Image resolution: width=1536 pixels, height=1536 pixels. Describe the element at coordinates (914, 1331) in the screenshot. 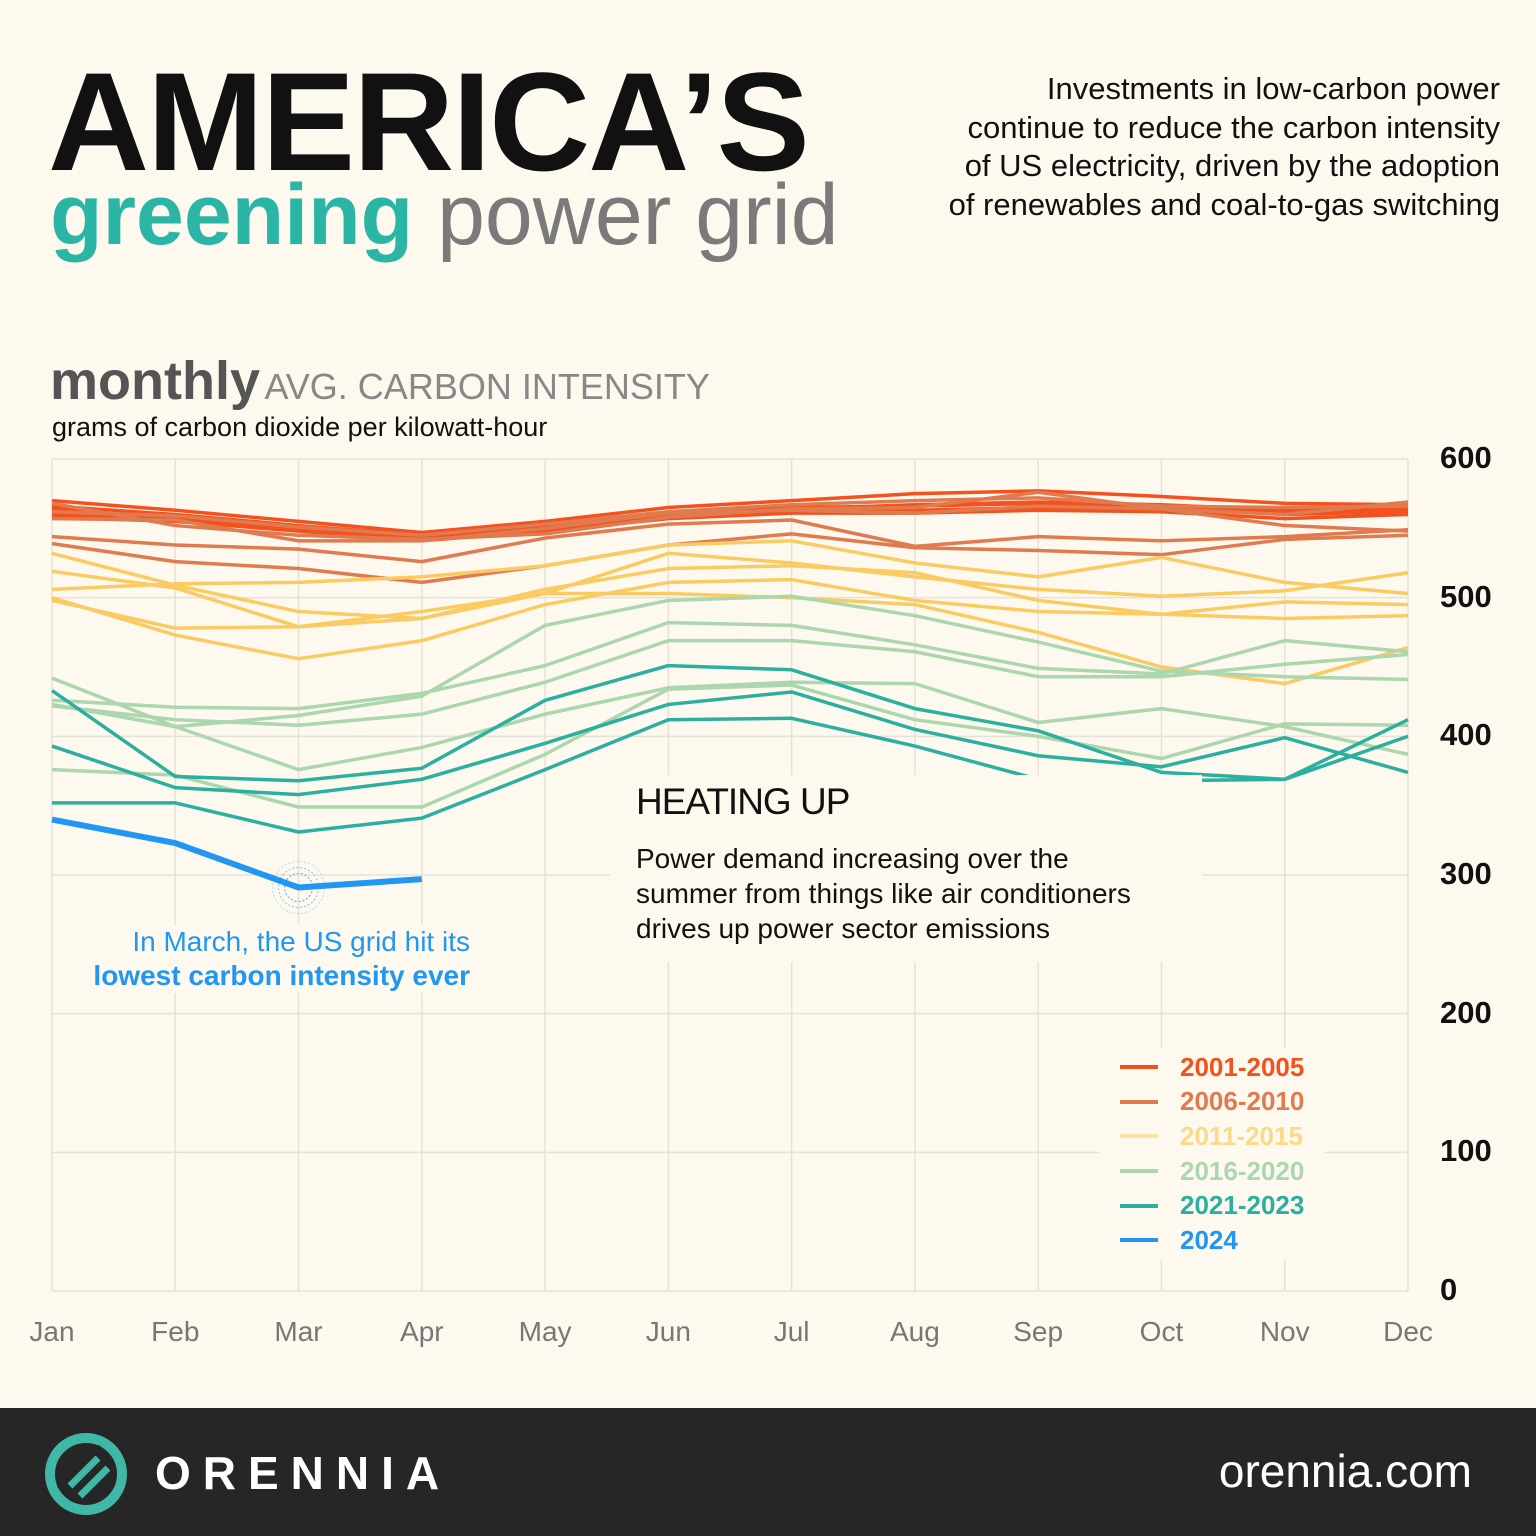

I see `x-tick-label: Aug` at that location.